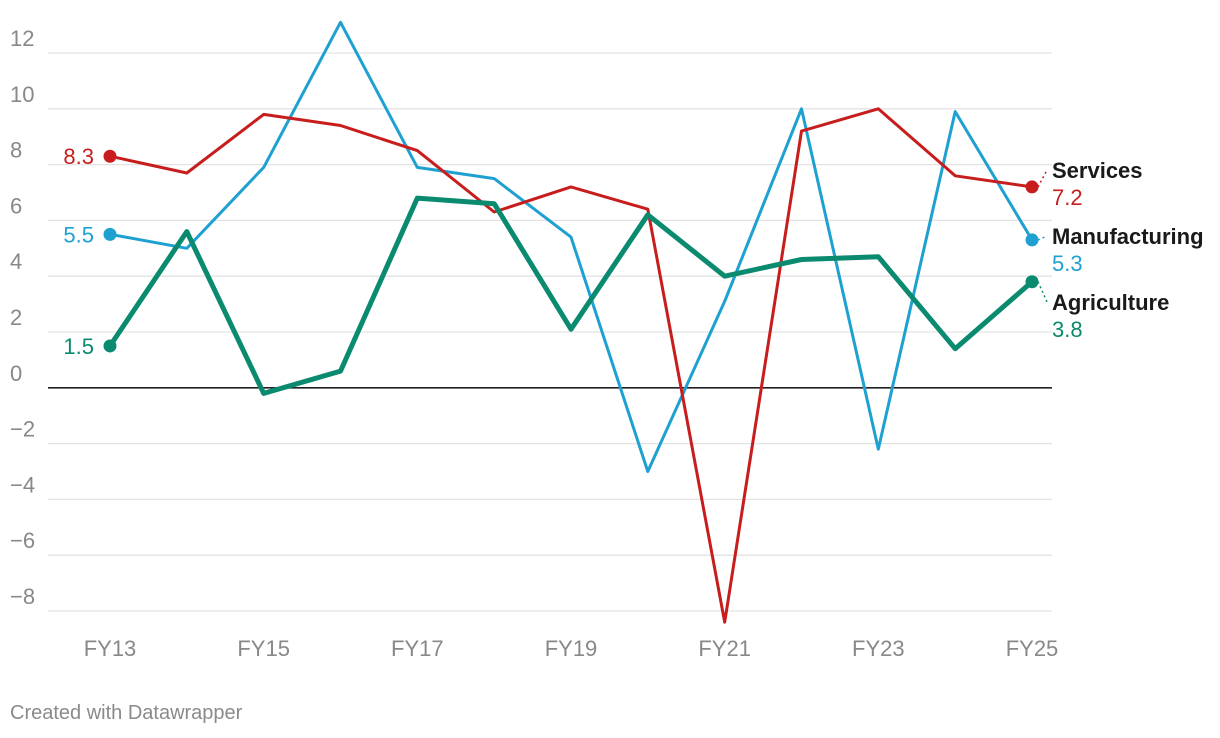 Image resolution: width=1220 pixels, height=738 pixels. Describe the element at coordinates (16, 150) in the screenshot. I see `y-tick-label: 8` at that location.